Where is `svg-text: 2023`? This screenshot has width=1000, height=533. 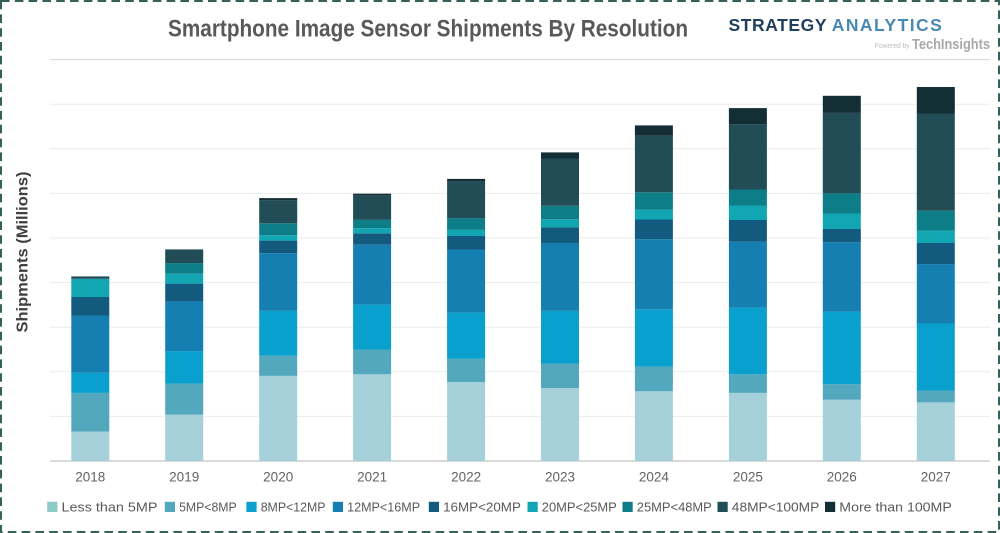 svg-text: 2023 is located at coordinates (560, 477).